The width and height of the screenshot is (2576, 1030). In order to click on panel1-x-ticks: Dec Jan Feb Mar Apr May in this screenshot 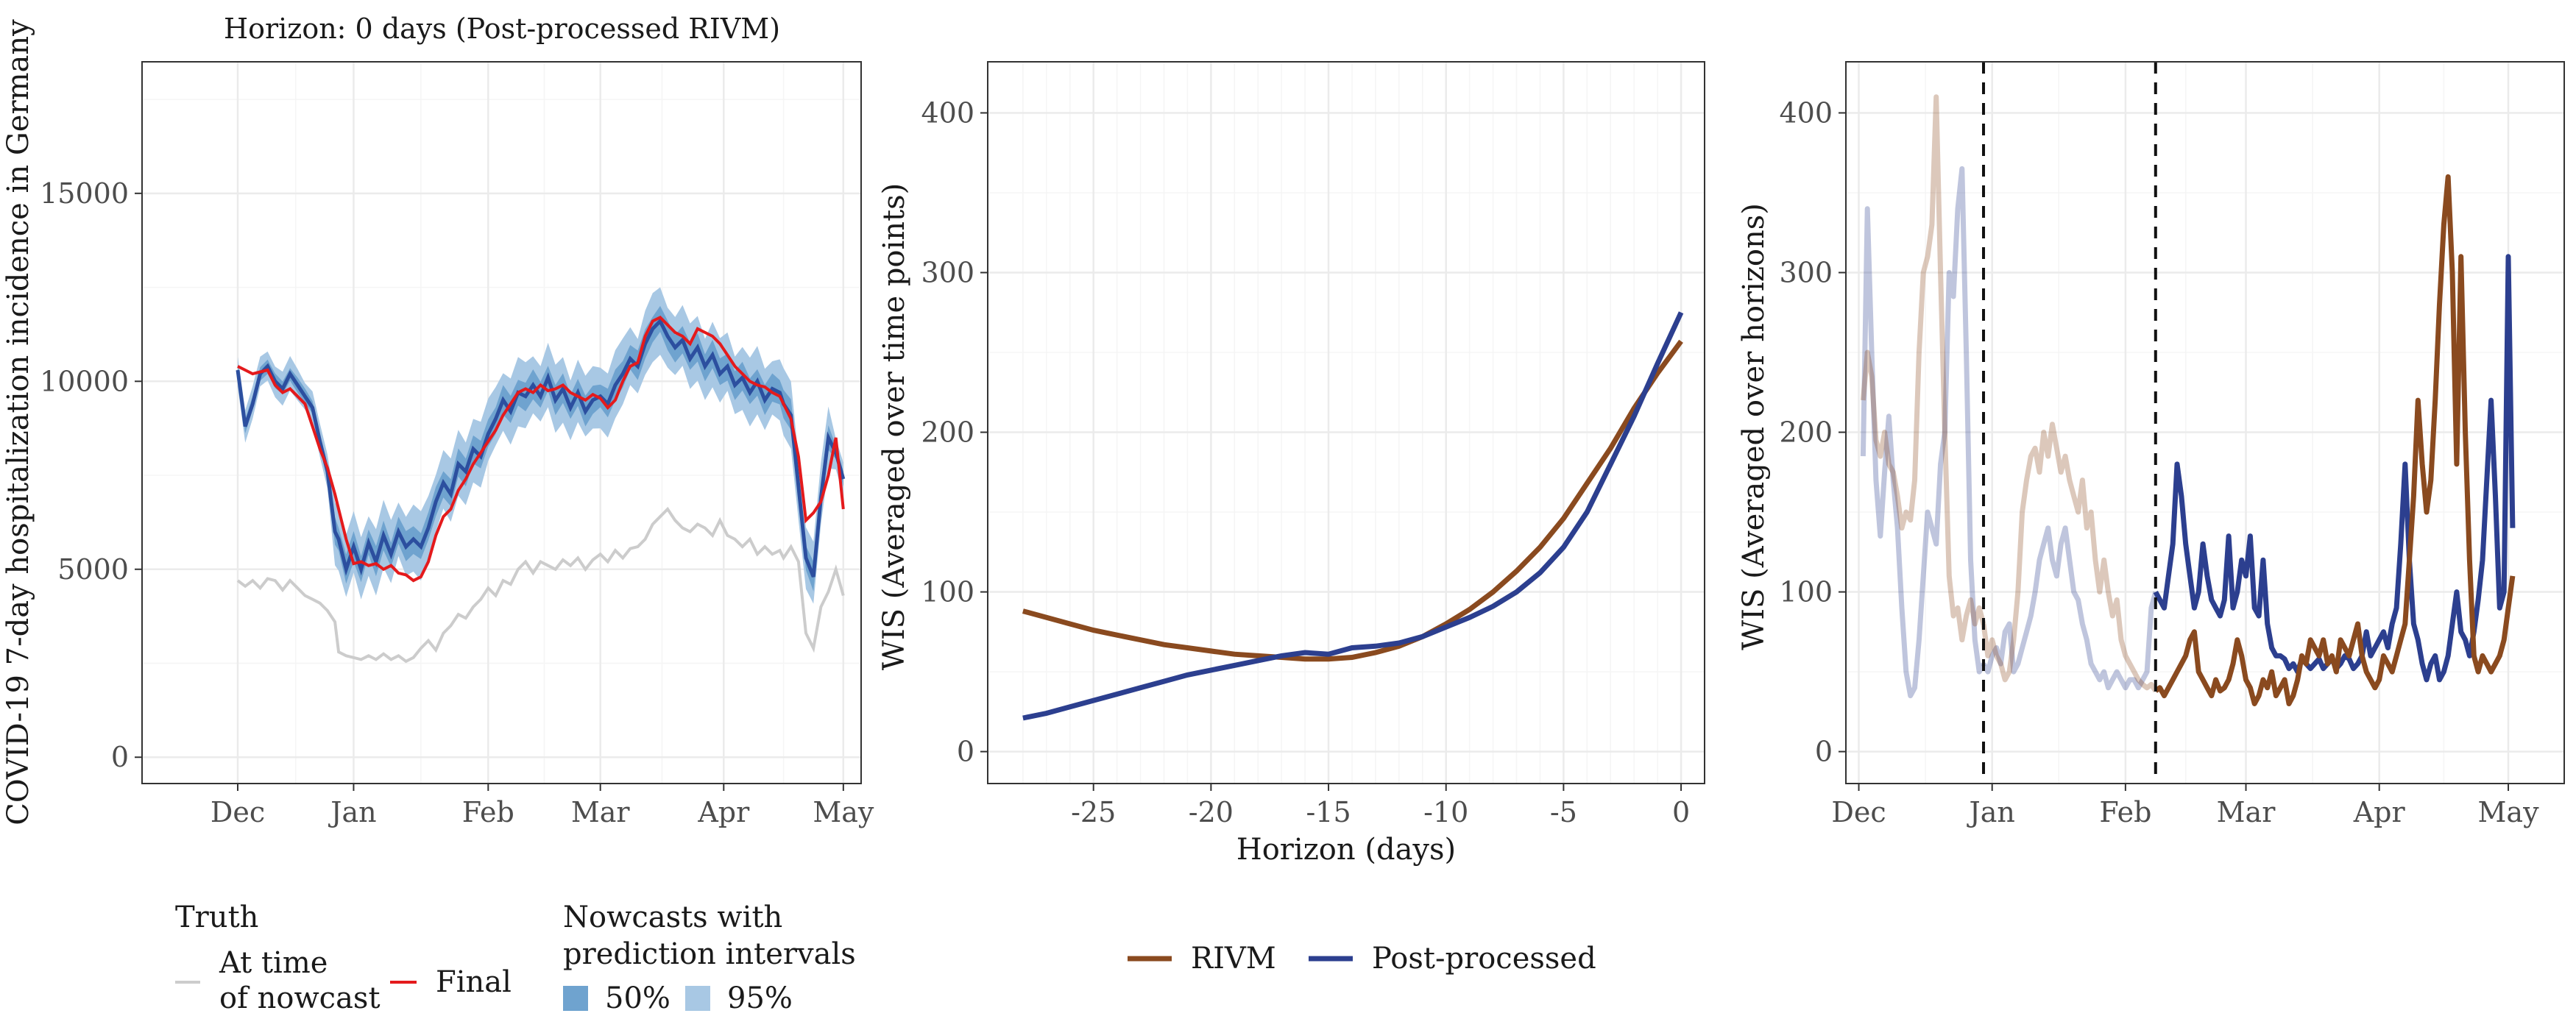, I will do `click(542, 806)`.